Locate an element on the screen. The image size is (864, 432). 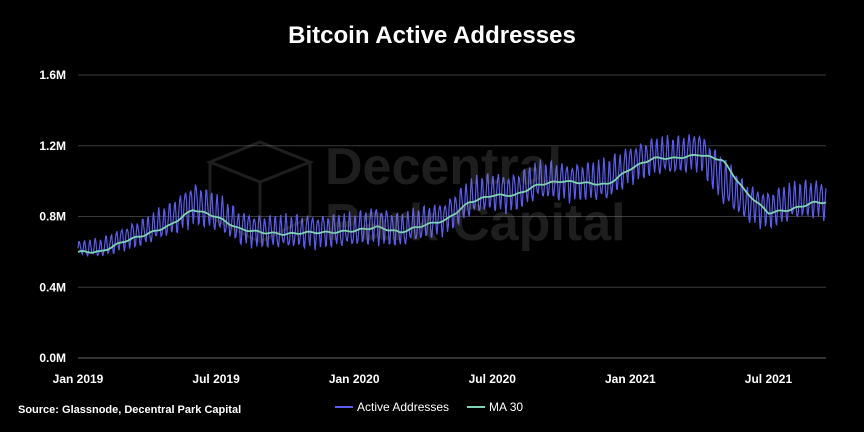
legend-label-ma30: MA 30 is located at coordinates (506, 407).